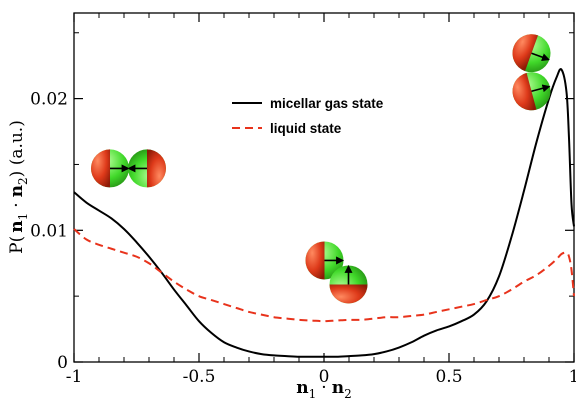 The image size is (576, 402). What do you see at coordinates (49, 100) in the screenshot?
I see `y-tick-label-2: 0.02` at bounding box center [49, 100].